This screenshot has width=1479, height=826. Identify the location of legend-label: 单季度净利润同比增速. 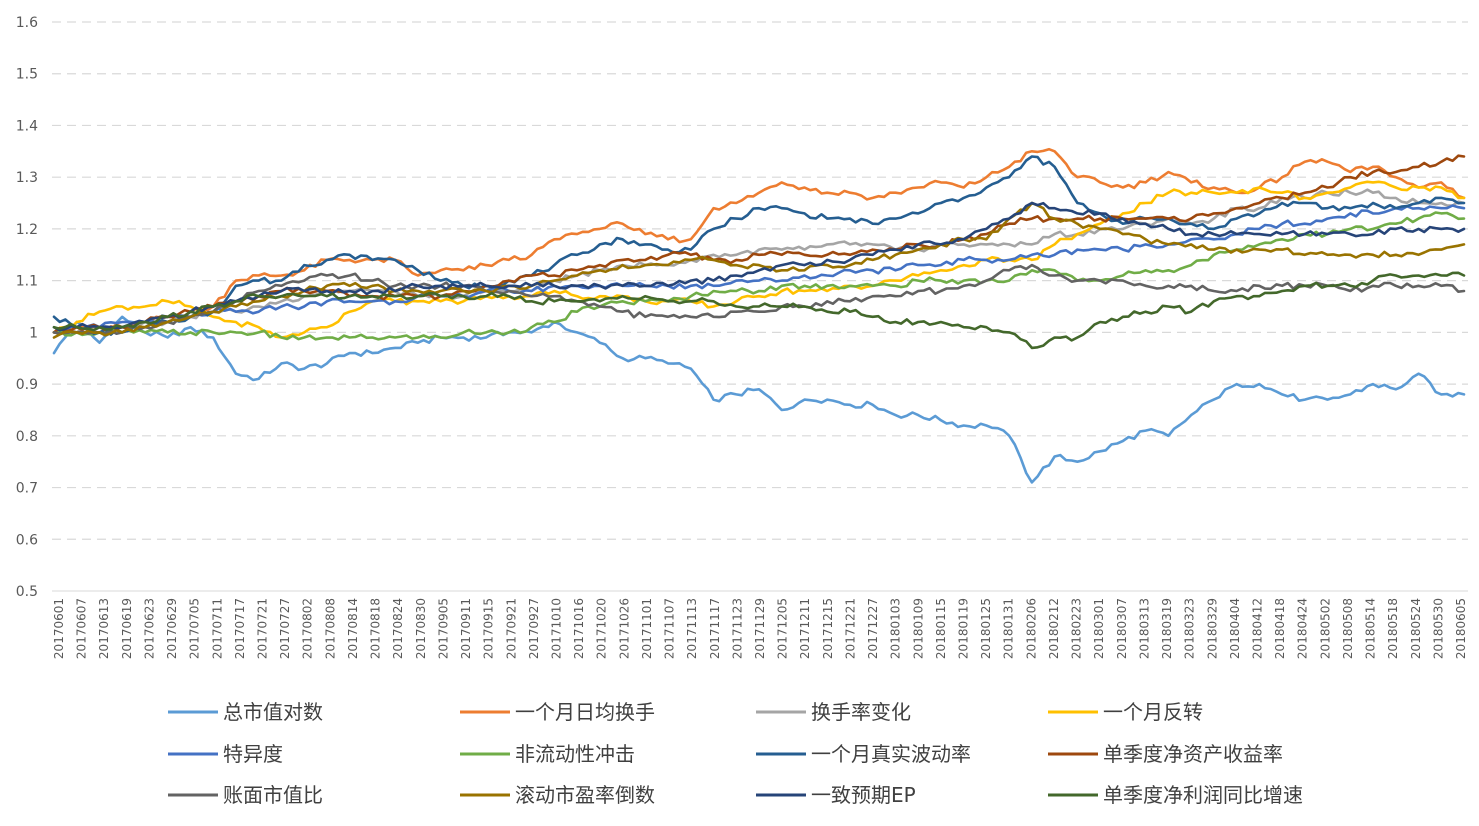
(1203, 795).